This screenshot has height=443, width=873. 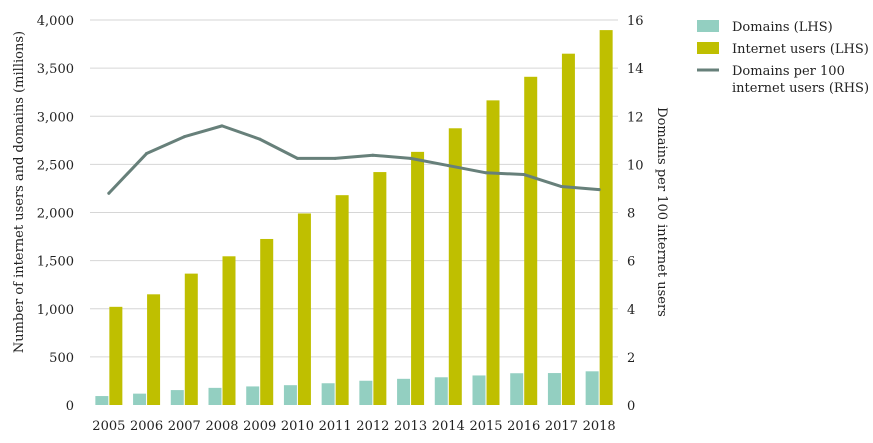 I want to click on left-tick-label: 0, so click(x=70, y=406).